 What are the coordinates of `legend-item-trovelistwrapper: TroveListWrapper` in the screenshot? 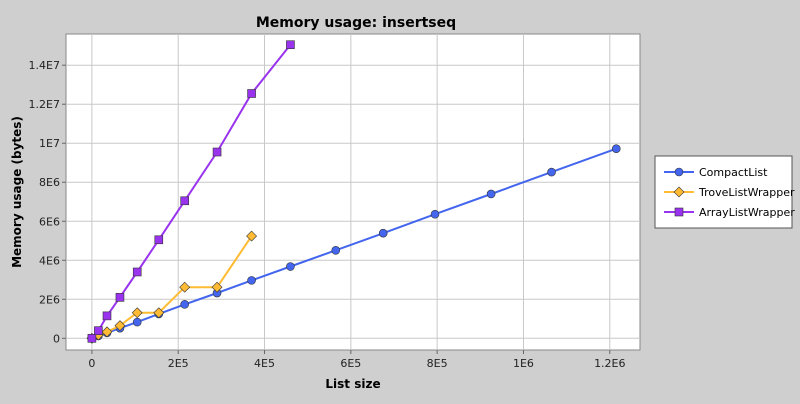 It's located at (729, 192).